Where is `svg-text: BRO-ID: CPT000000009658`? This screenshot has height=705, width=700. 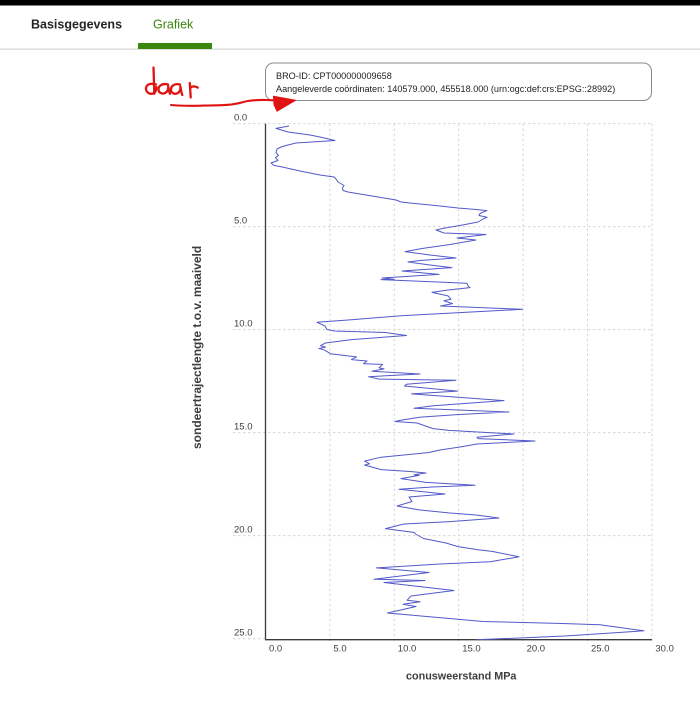 svg-text: BRO-ID: CPT000000009658 is located at coordinates (334, 76).